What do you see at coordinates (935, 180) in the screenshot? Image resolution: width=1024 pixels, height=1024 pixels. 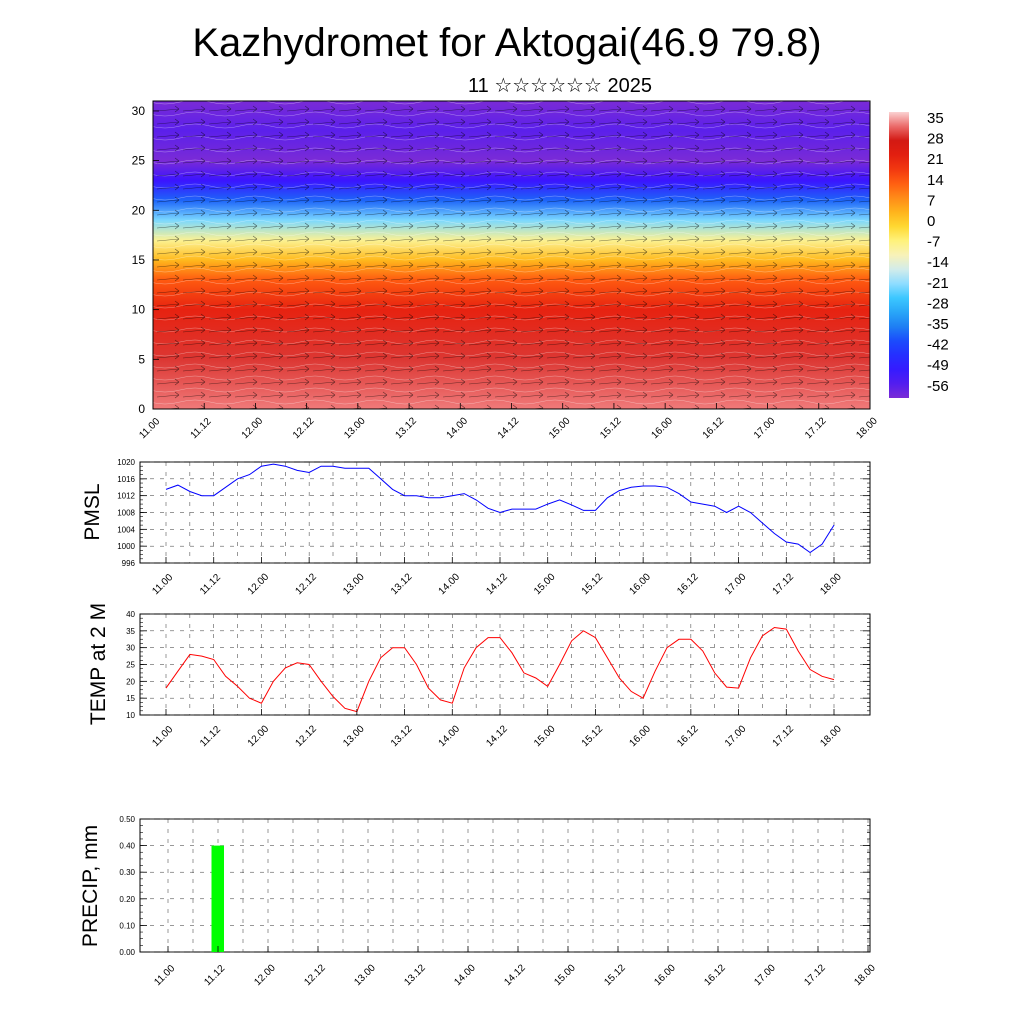 I see `colorbar-label: 14` at bounding box center [935, 180].